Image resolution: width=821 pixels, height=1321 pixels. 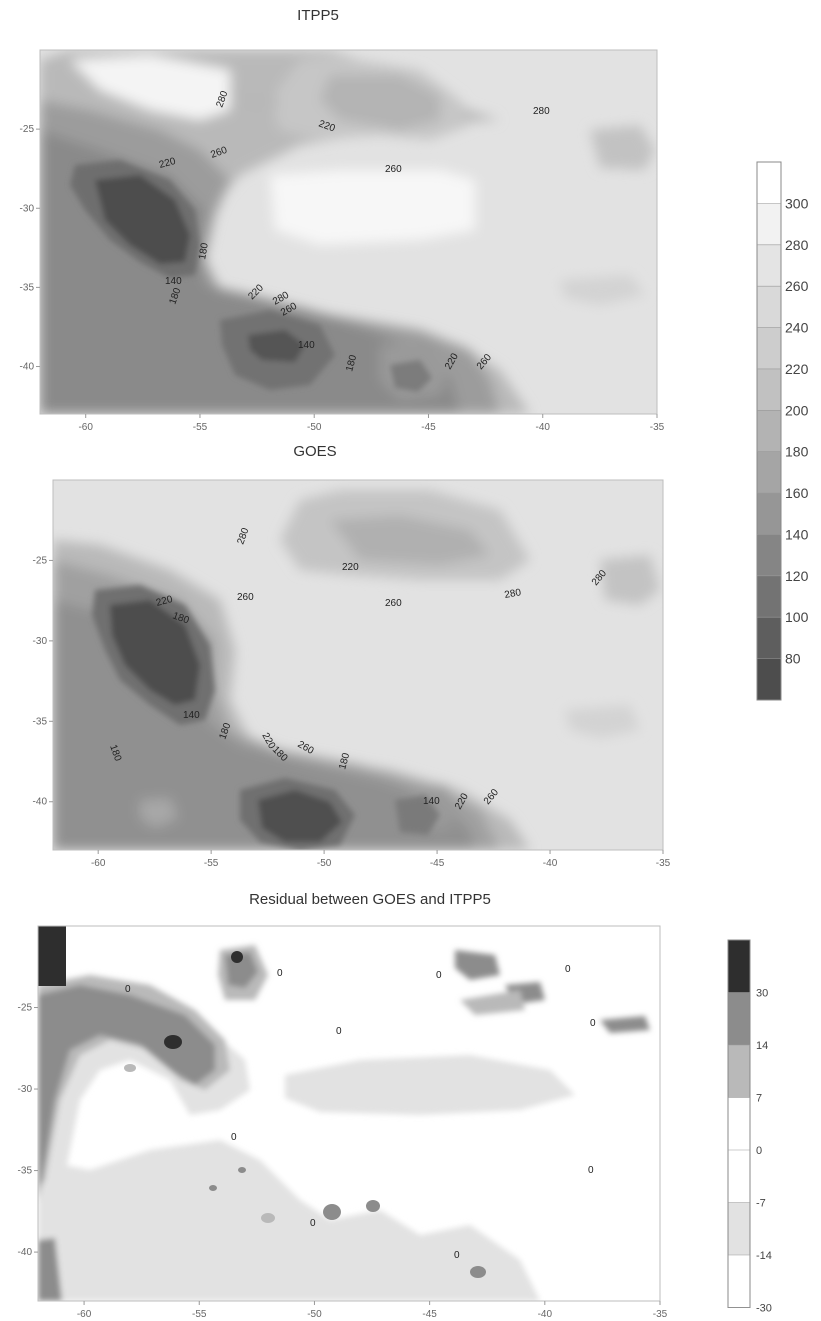 What do you see at coordinates (797, 410) in the screenshot?
I see `colorbar-tick-label: 200` at bounding box center [797, 410].